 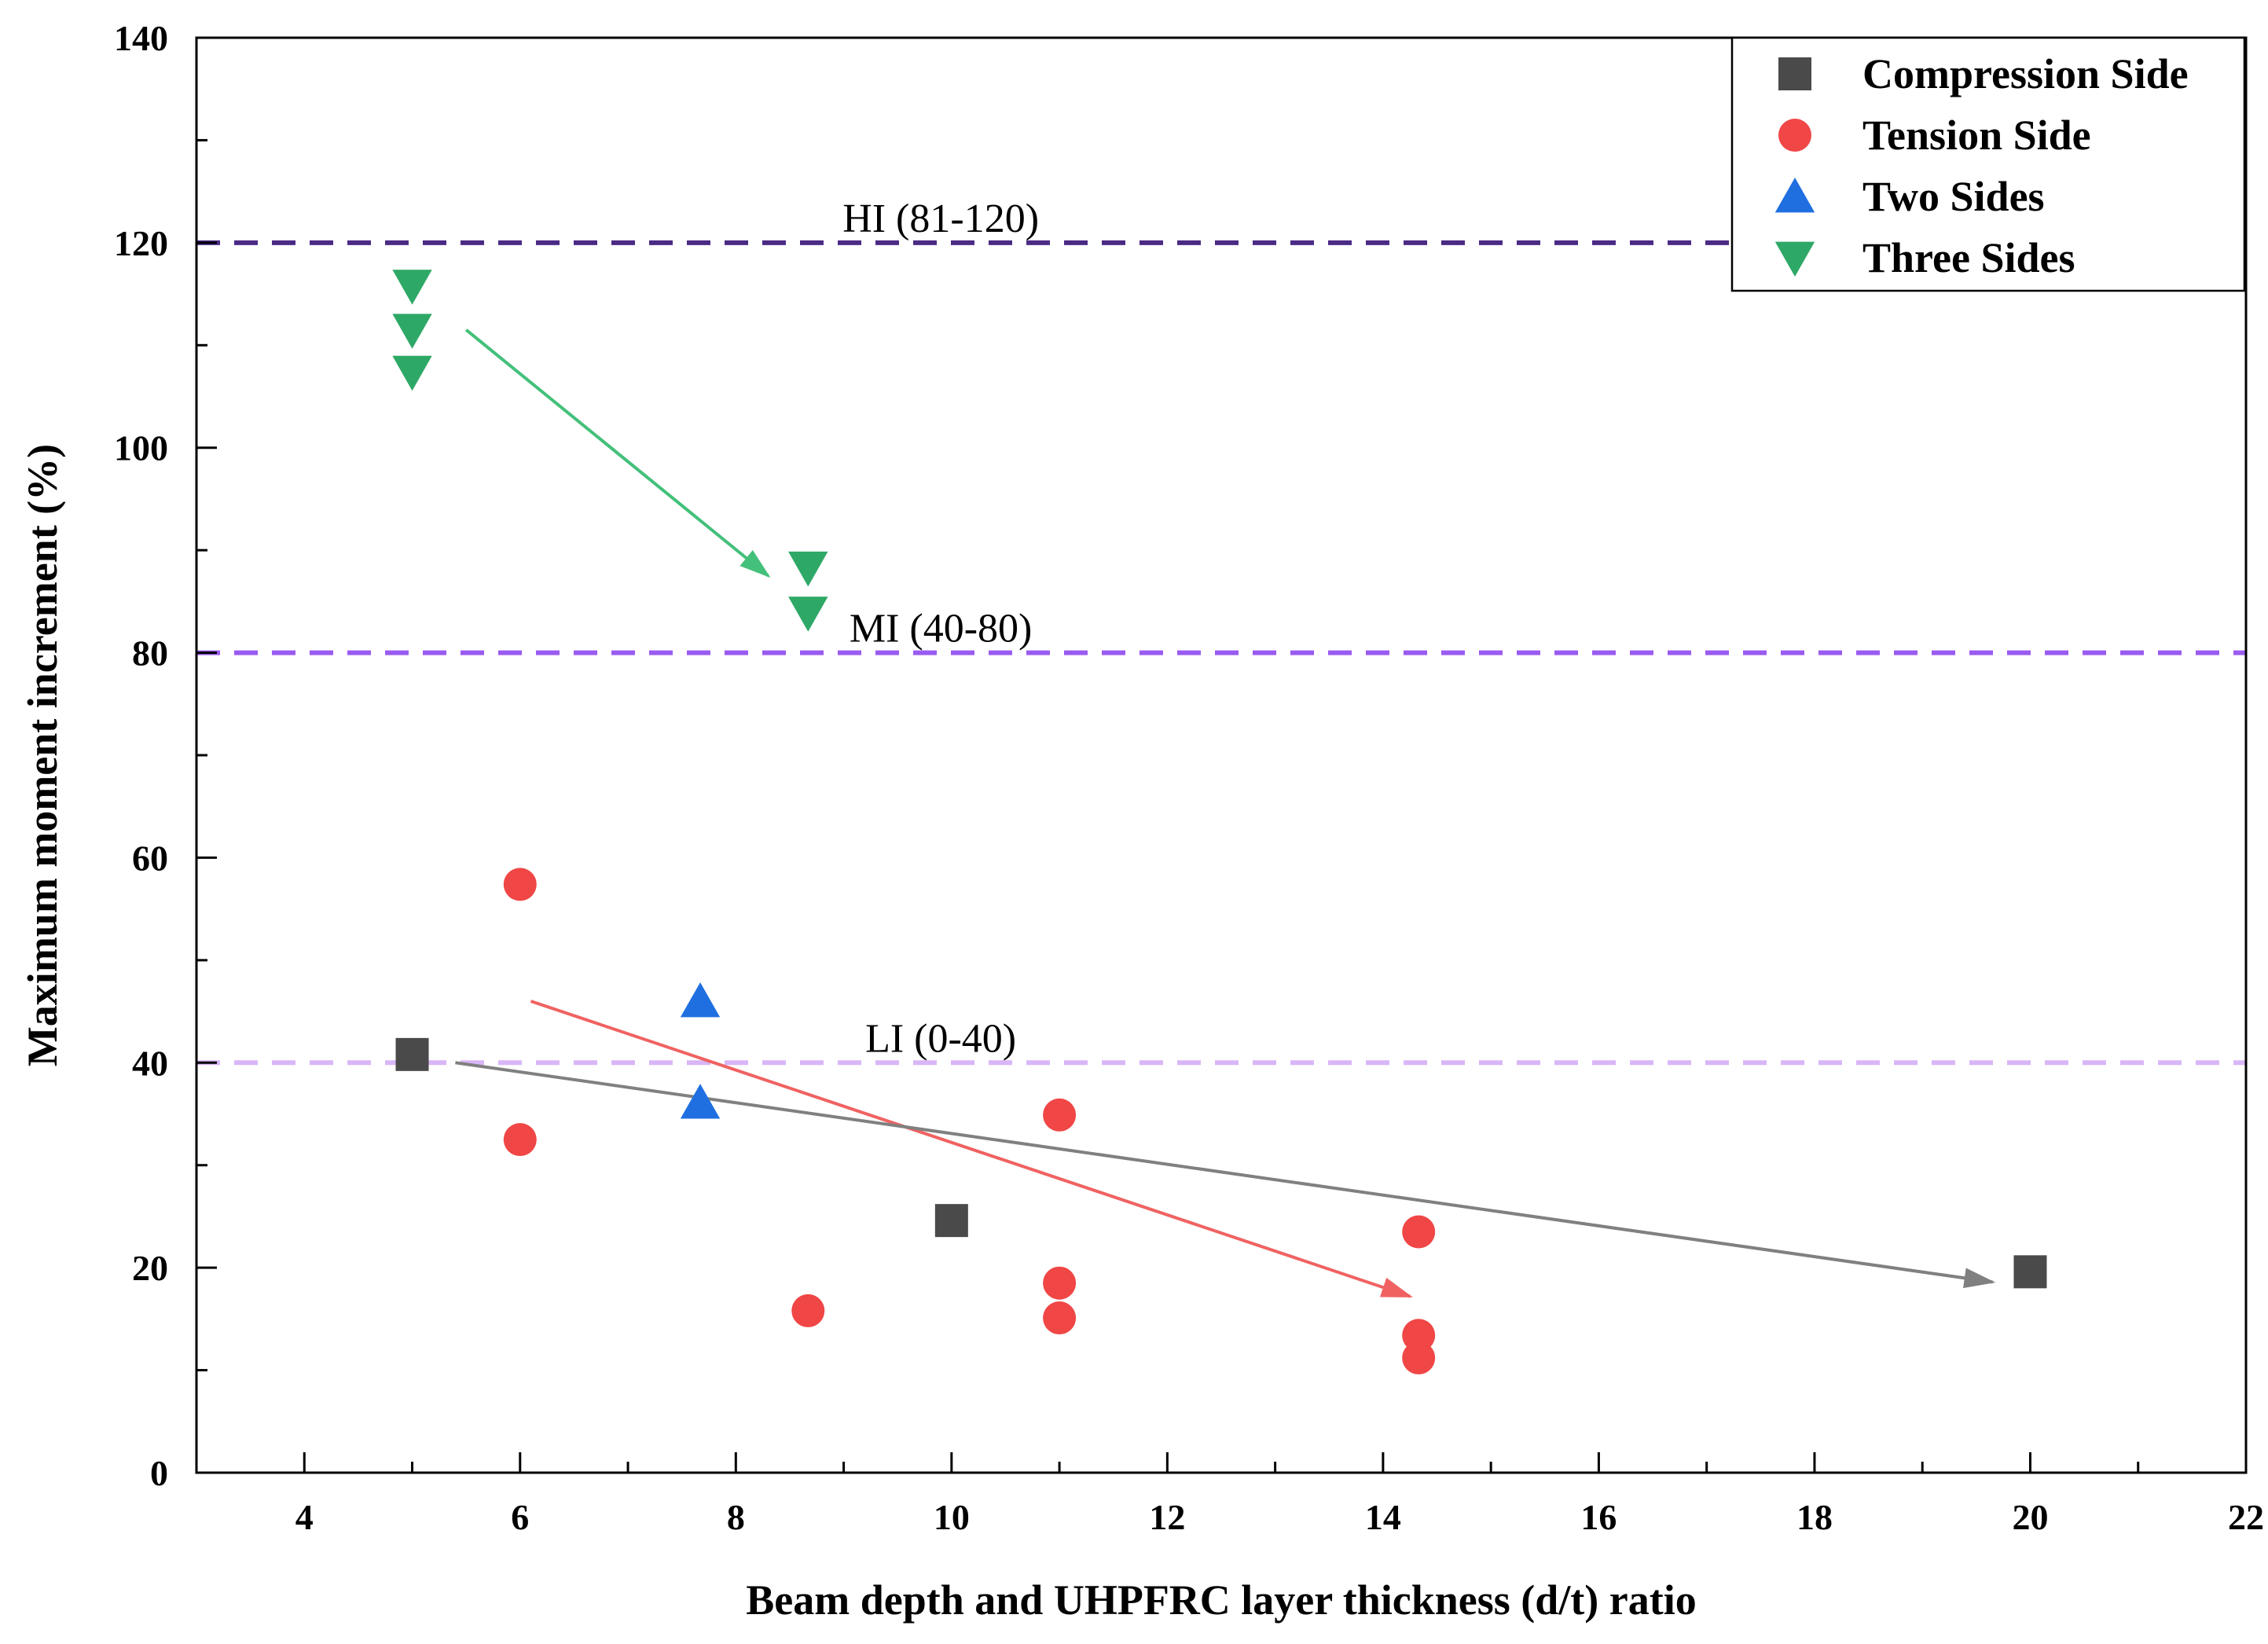 I want to click on hi-line-label: HI (81-120), so click(x=941, y=218).